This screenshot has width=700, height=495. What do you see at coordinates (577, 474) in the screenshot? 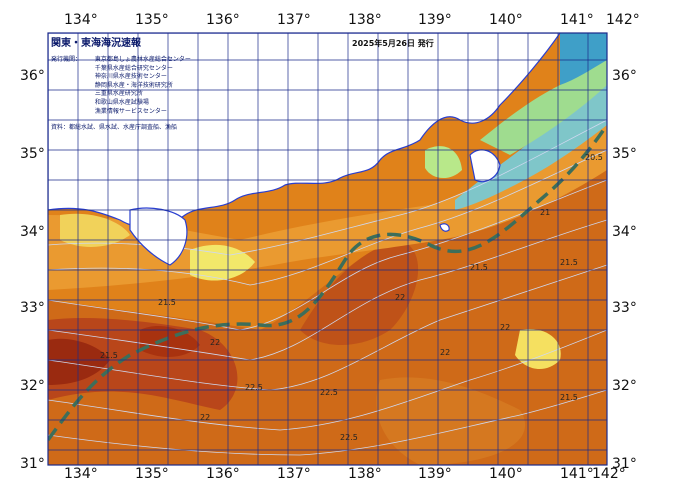
I see `lon-label-bottom: 141°` at bounding box center [577, 474].